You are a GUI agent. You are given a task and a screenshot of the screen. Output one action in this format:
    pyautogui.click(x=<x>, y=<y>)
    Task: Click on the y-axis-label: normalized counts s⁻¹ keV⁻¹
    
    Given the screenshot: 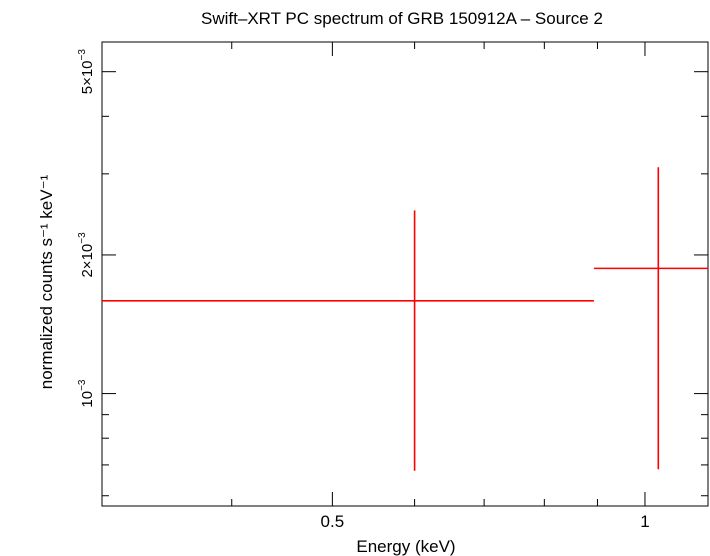 What is the action you would take?
    pyautogui.click(x=46, y=281)
    